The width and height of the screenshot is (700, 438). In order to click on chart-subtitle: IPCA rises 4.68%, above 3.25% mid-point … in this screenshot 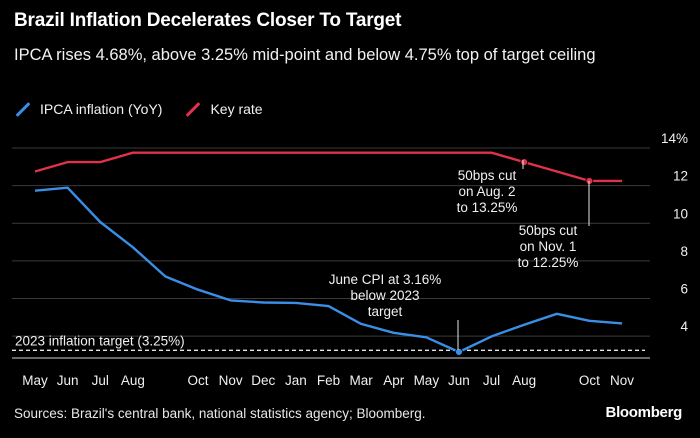, I will do `click(305, 55)`.